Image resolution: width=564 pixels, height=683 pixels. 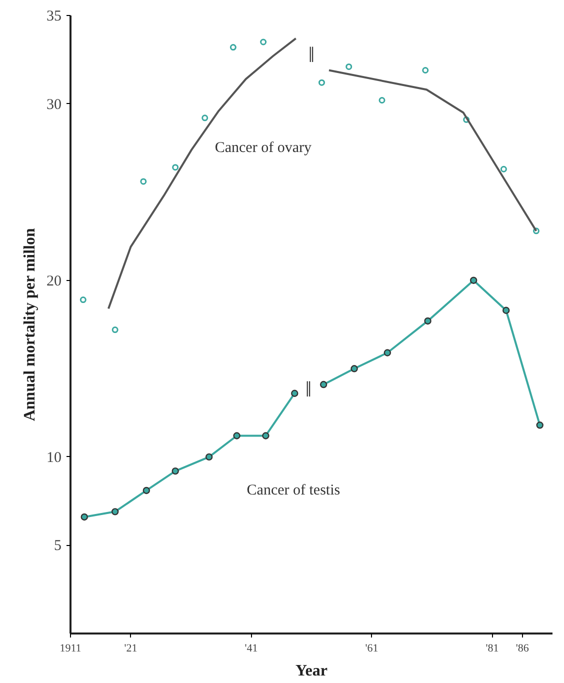 I want to click on y-tick-label: 10, so click(x=54, y=458).